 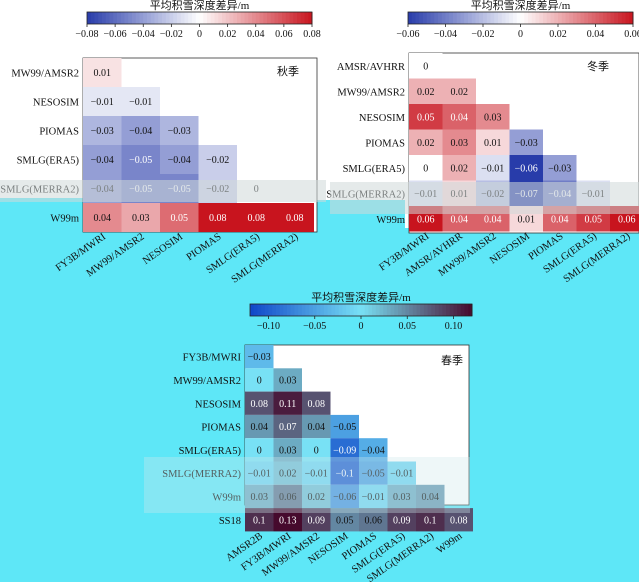 I want to click on row-label: W99m, so click(x=390, y=220).